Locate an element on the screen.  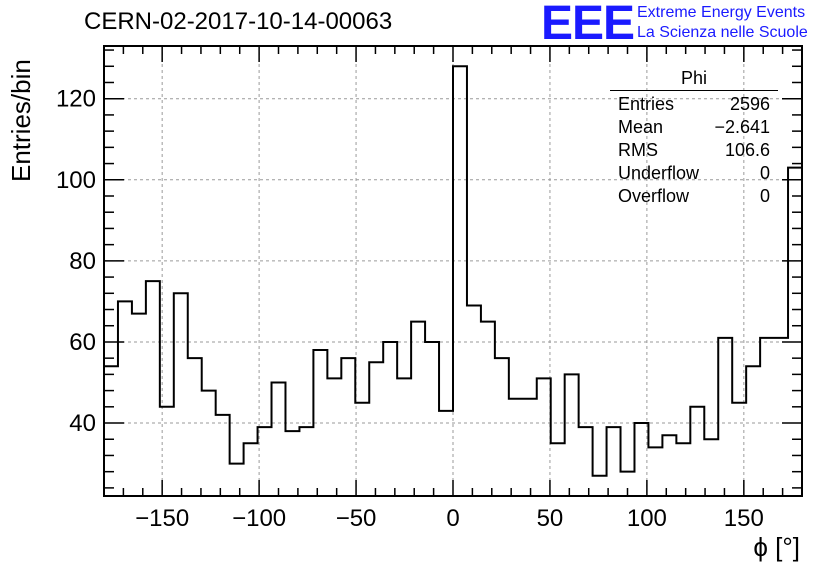
y-tick-label: 60 is located at coordinates (82, 342).